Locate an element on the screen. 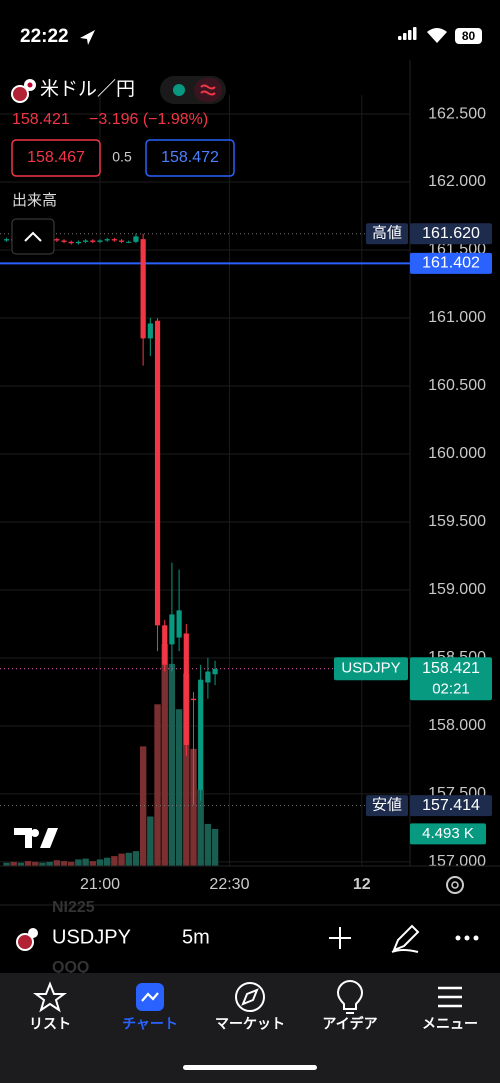 The width and height of the screenshot is (500, 1083). symbol-box is located at coordinates (371, 669).